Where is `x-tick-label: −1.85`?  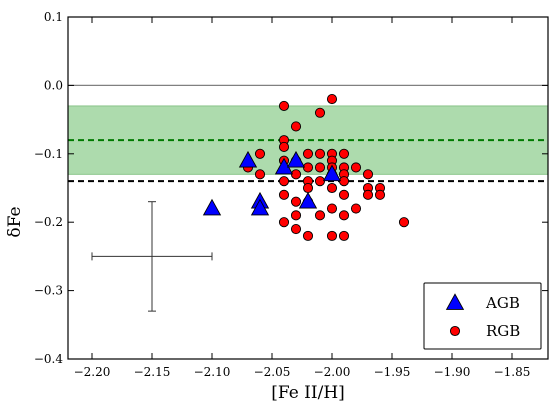
x-tick-label: −1.85 is located at coordinates (512, 372).